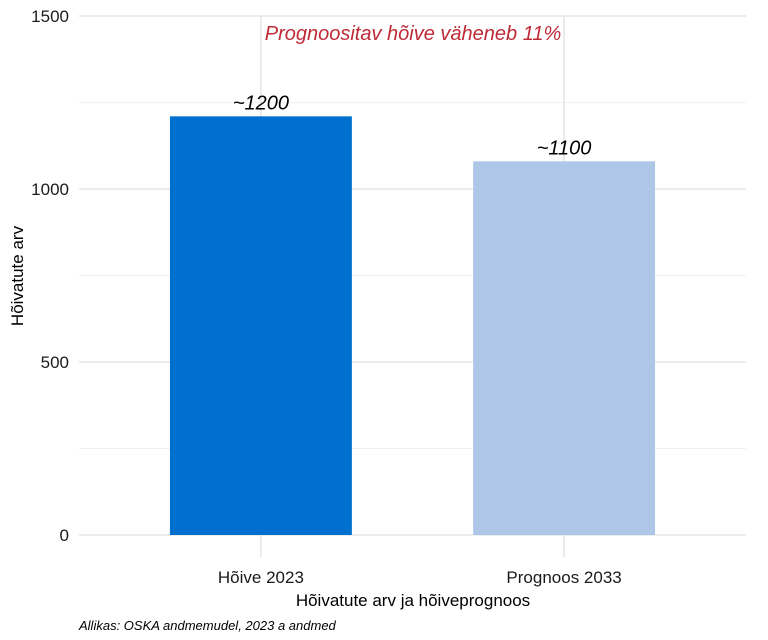 The height and width of the screenshot is (640, 768). What do you see at coordinates (50, 276) in the screenshot?
I see `y-tick-labels: 0 500 1000 1500` at bounding box center [50, 276].